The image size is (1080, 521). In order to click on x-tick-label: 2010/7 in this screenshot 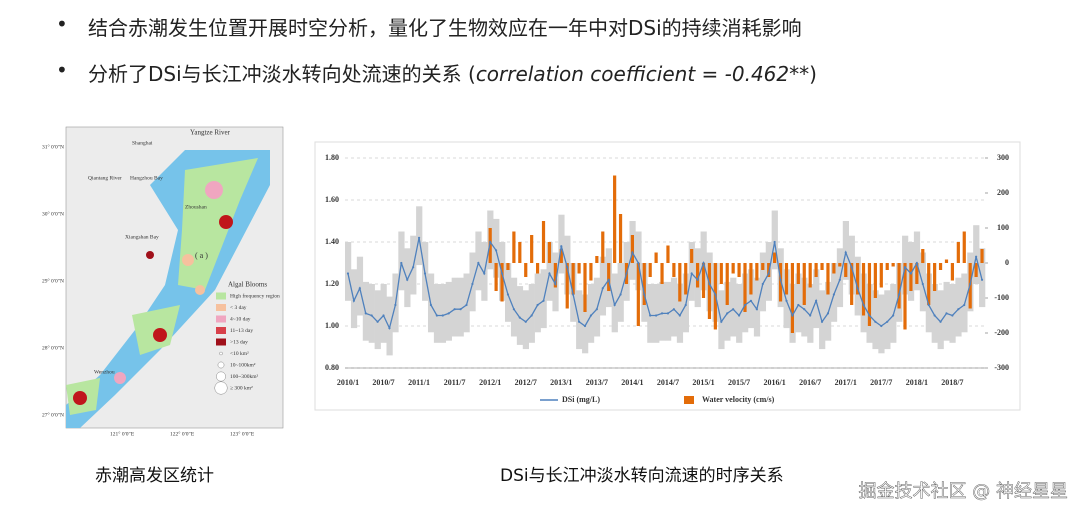, I will do `click(383, 382)`.